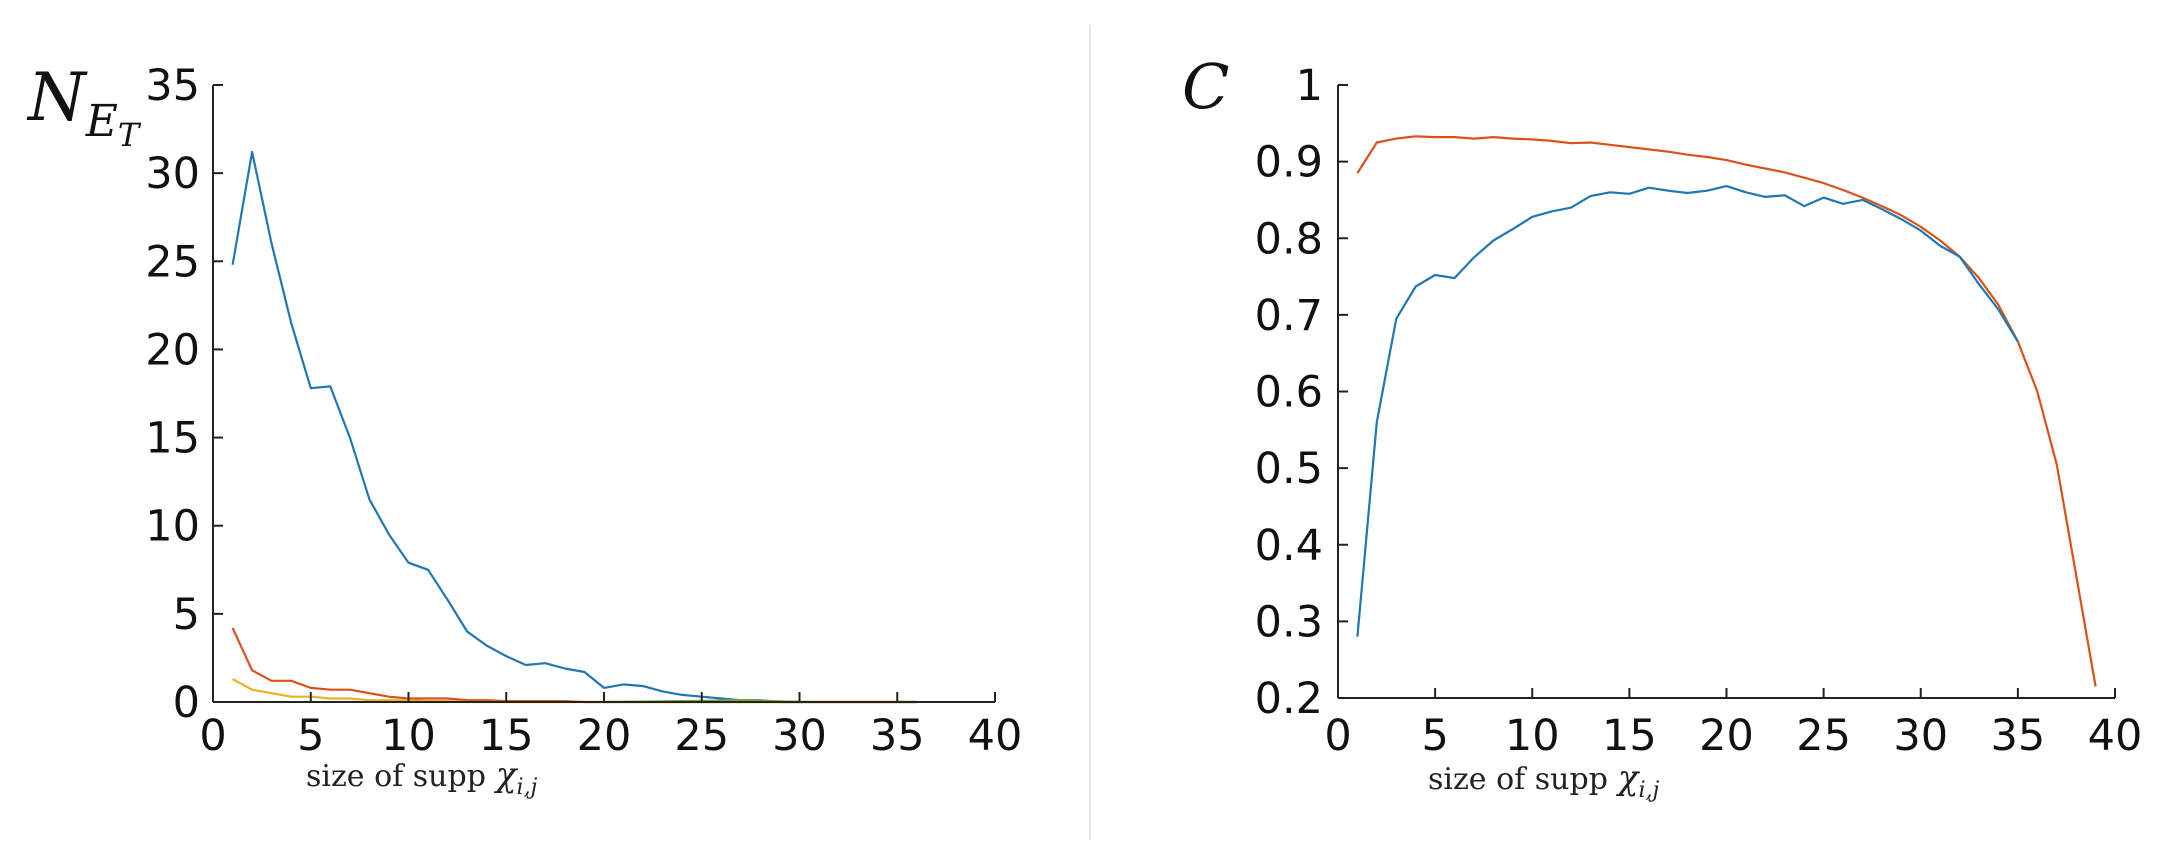  What do you see at coordinates (1309, 86) in the screenshot?
I see `y-tick-label: 1` at bounding box center [1309, 86].